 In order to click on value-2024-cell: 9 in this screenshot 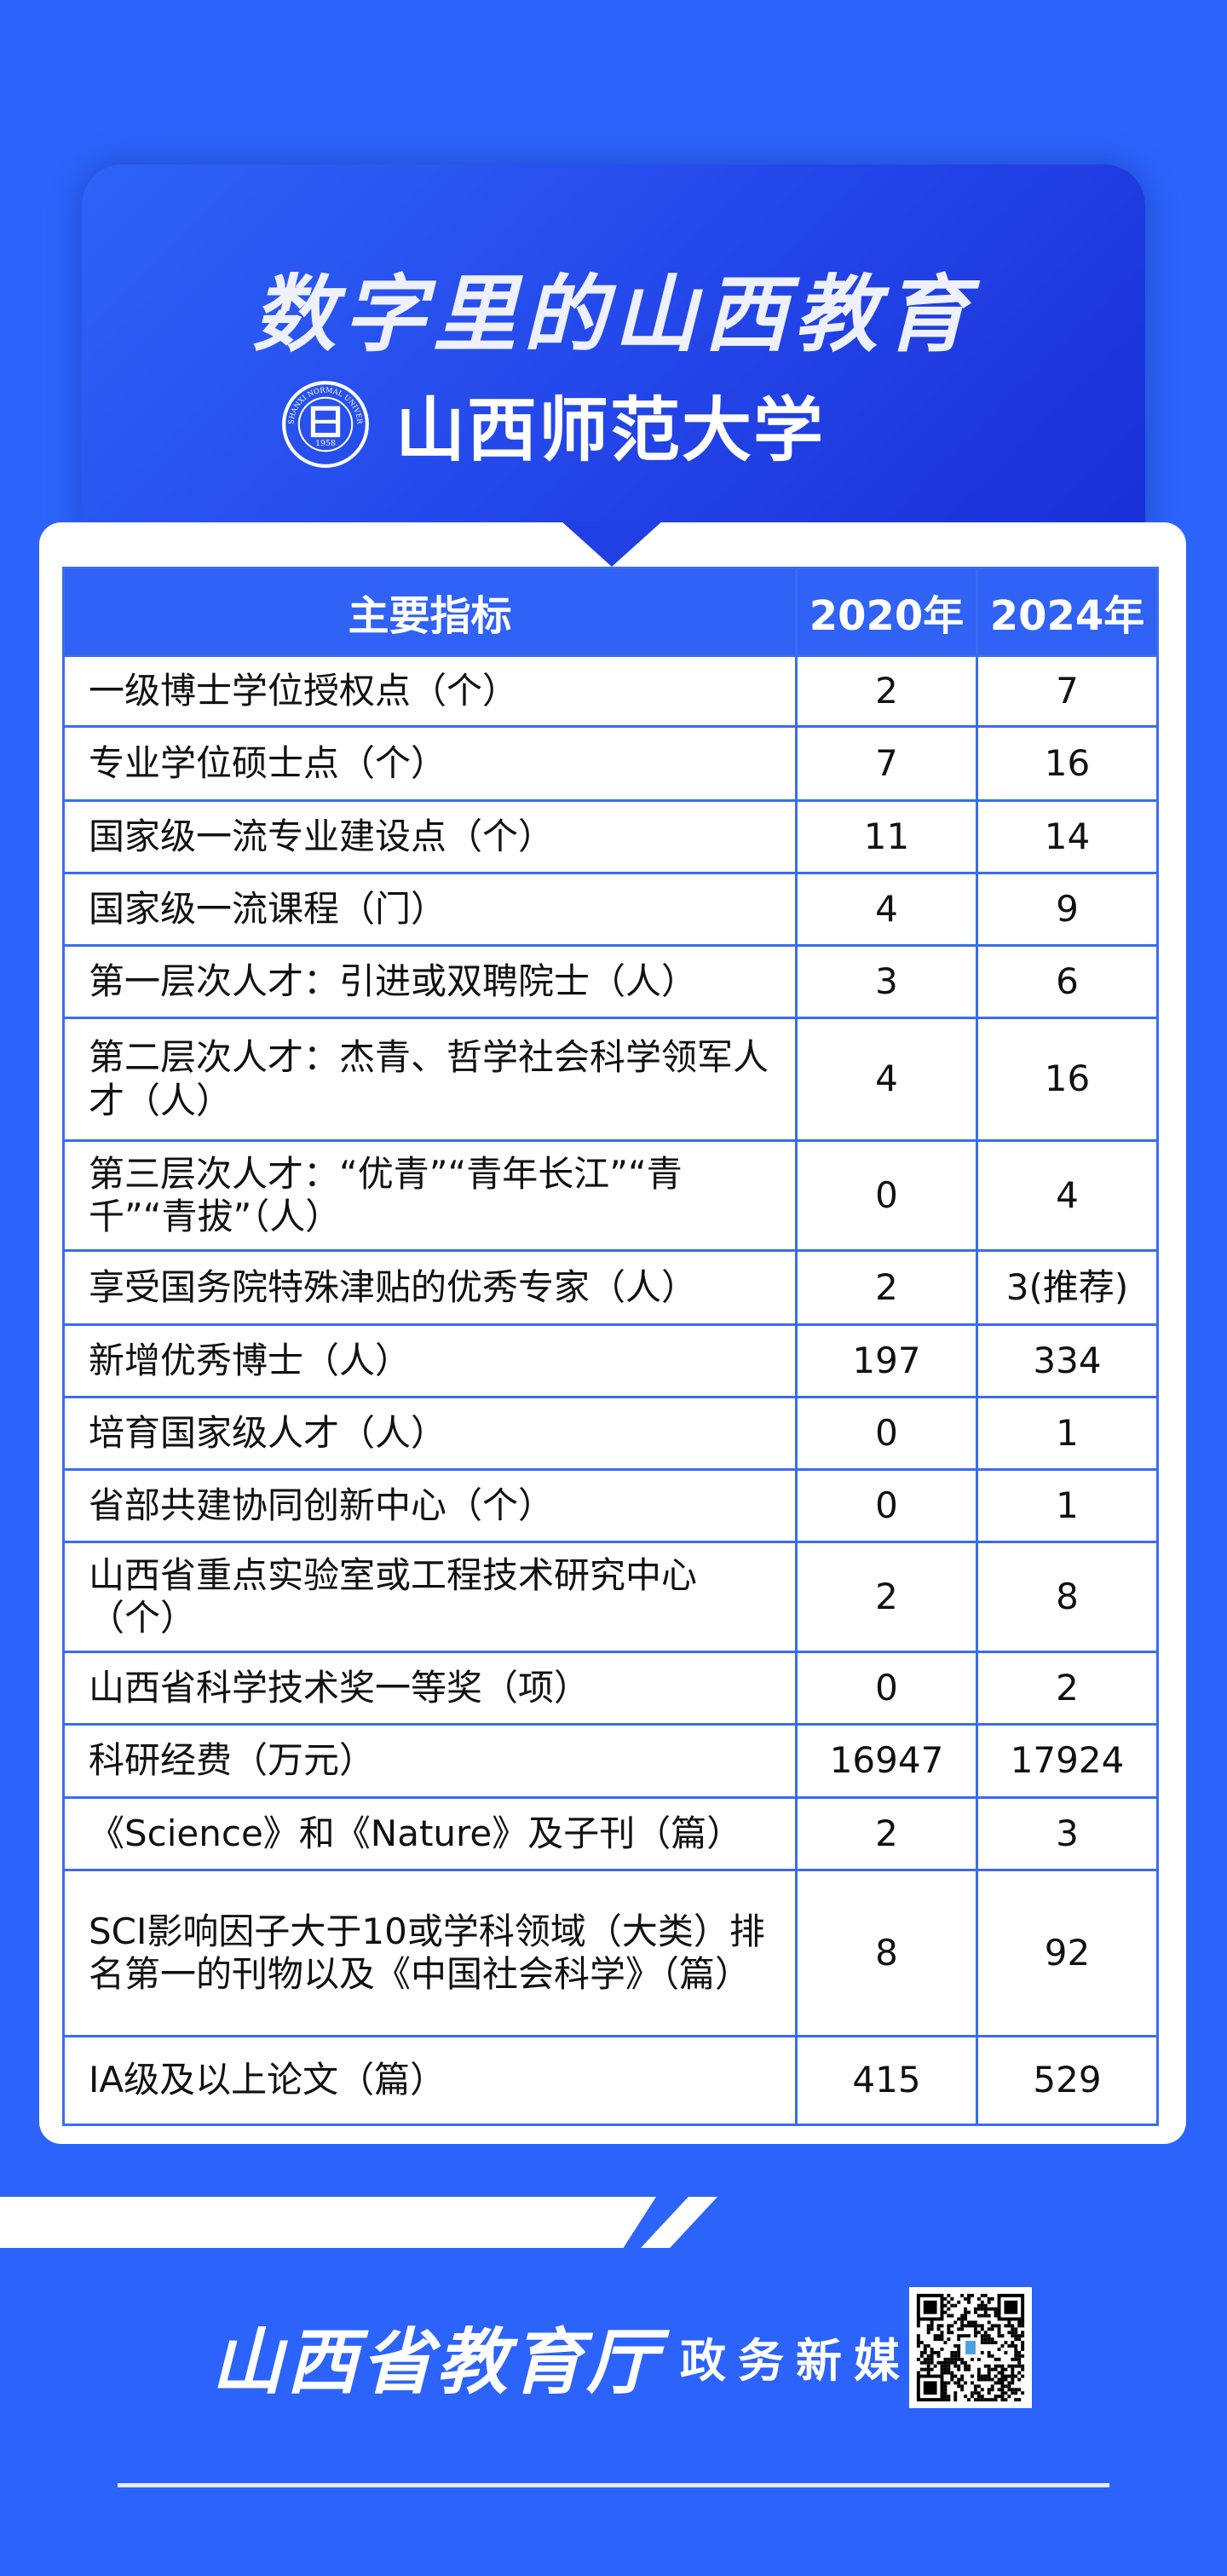, I will do `click(1067, 909)`.